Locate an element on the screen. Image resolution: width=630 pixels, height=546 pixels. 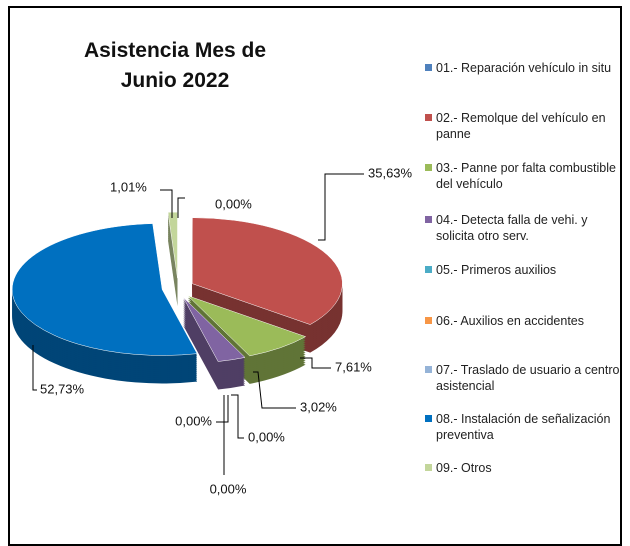
legend-entry: 06.- Auxilios en accidentes is located at coordinates (525, 321).